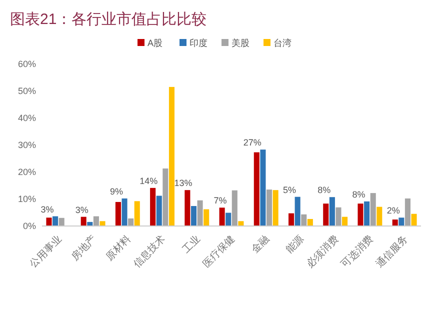 The height and width of the screenshot is (320, 443). Describe the element at coordinates (295, 244) in the screenshot. I see `x-tick-label: 能源` at that location.